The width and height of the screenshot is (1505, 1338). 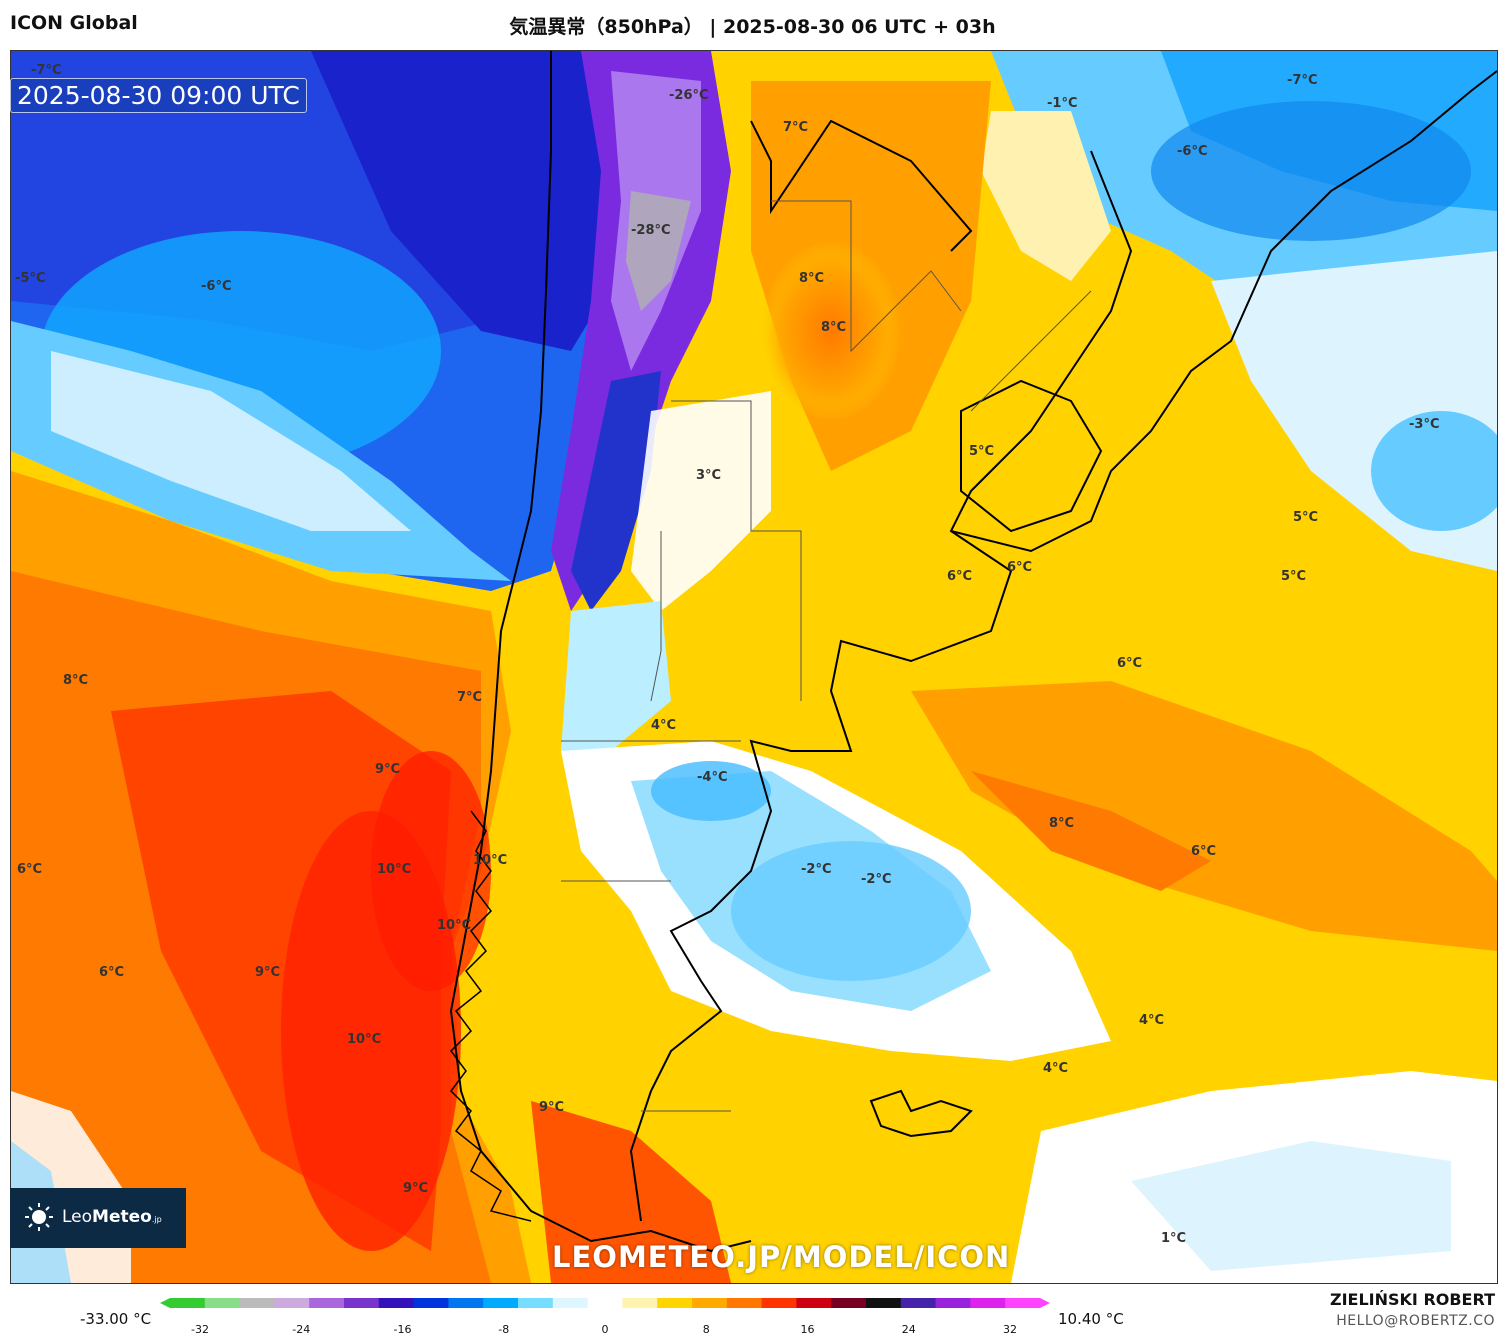 What do you see at coordinates (1010, 1329) in the screenshot?
I see `colorbar-tick-label: 32` at bounding box center [1010, 1329].